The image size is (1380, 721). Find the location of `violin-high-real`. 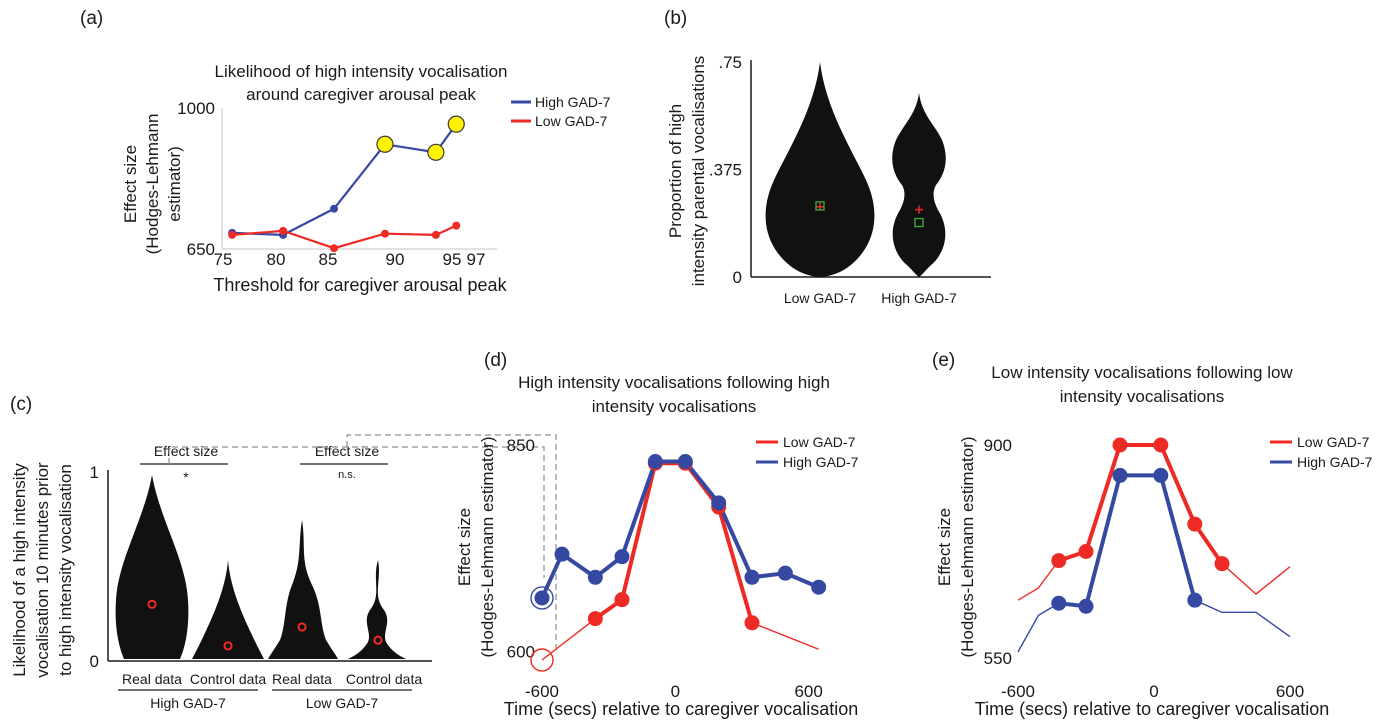

violin-high-real is located at coordinates (152, 567).